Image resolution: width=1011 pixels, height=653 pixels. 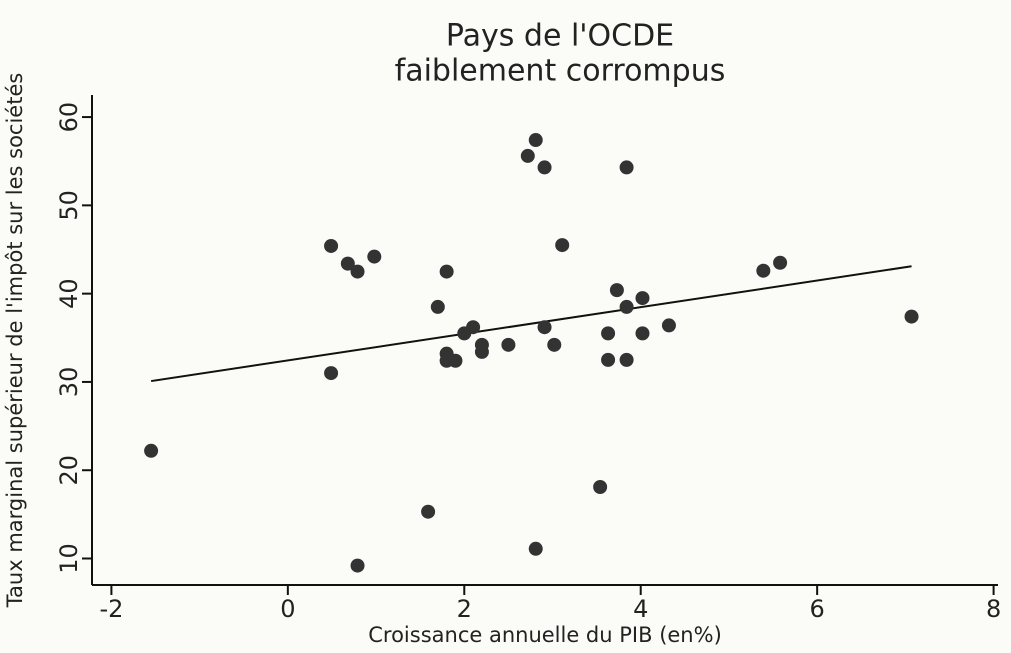 I want to click on y-tick-label: 50, so click(x=69, y=205).